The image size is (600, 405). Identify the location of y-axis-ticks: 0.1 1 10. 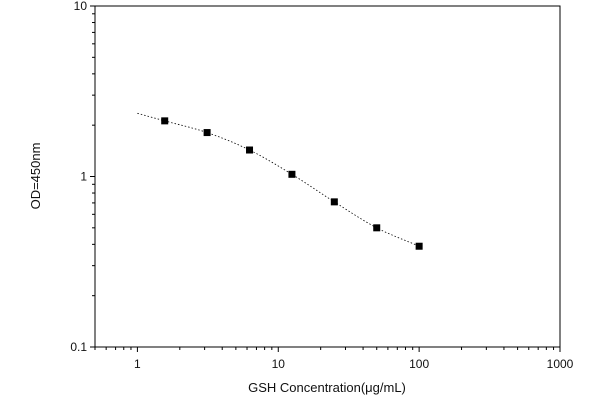
(82, 177).